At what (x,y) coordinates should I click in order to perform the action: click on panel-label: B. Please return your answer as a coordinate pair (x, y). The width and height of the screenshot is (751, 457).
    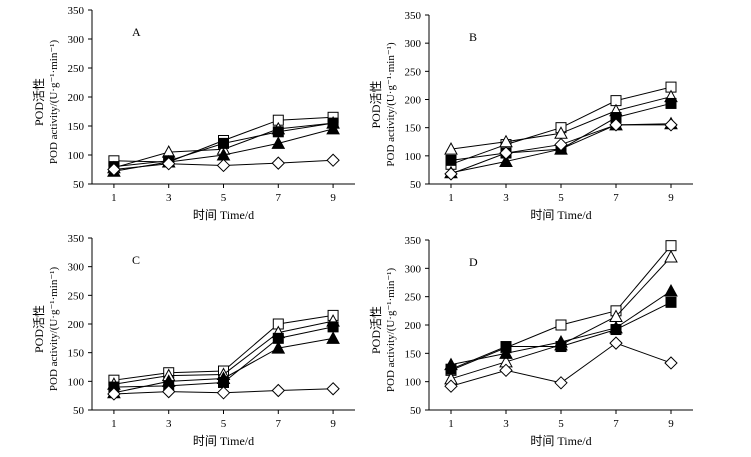
    Looking at the image, I should click on (473, 37).